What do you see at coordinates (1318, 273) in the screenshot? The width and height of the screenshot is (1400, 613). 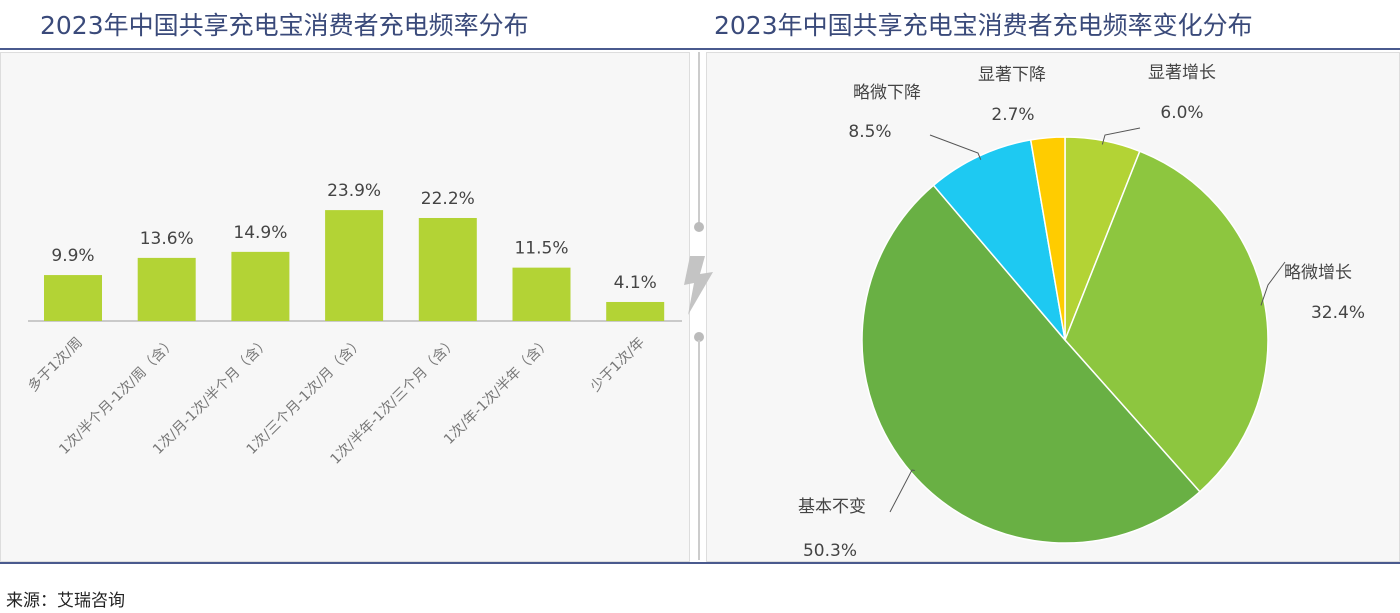 I see `pie-category-label: 略微增长` at bounding box center [1318, 273].